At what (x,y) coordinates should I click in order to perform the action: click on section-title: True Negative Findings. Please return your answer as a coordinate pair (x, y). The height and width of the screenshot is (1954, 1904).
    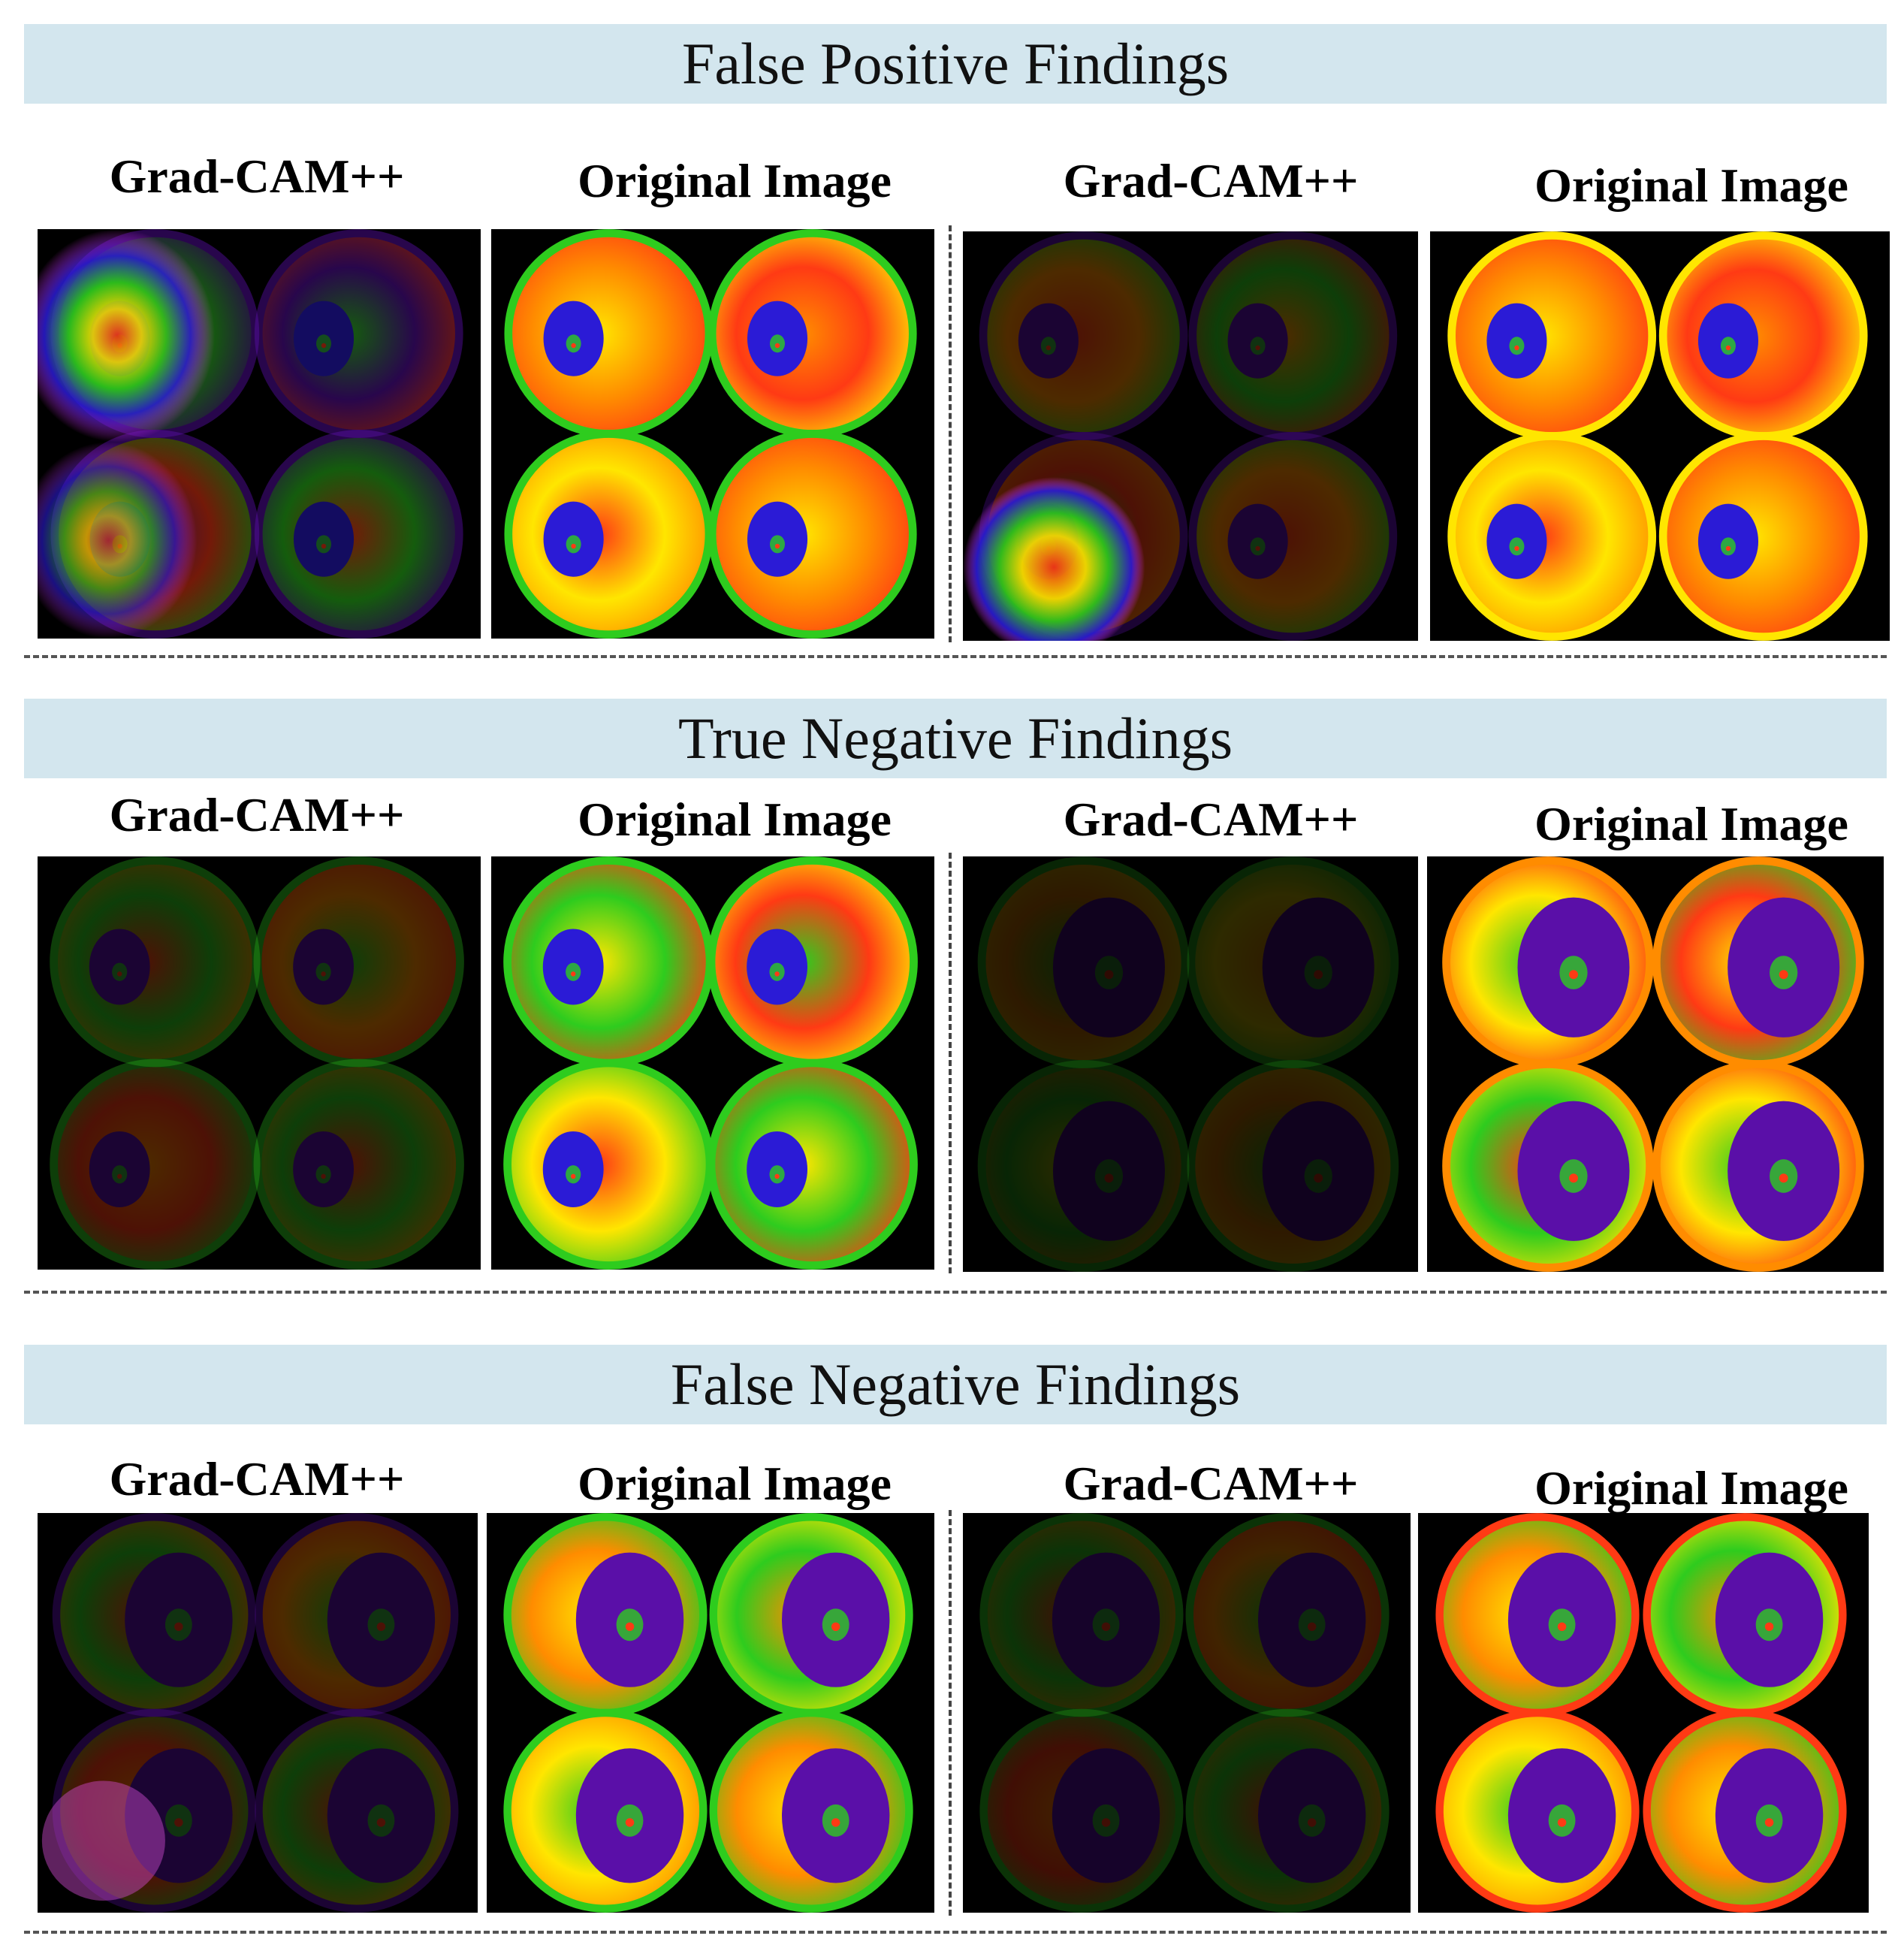
    Looking at the image, I should click on (955, 738).